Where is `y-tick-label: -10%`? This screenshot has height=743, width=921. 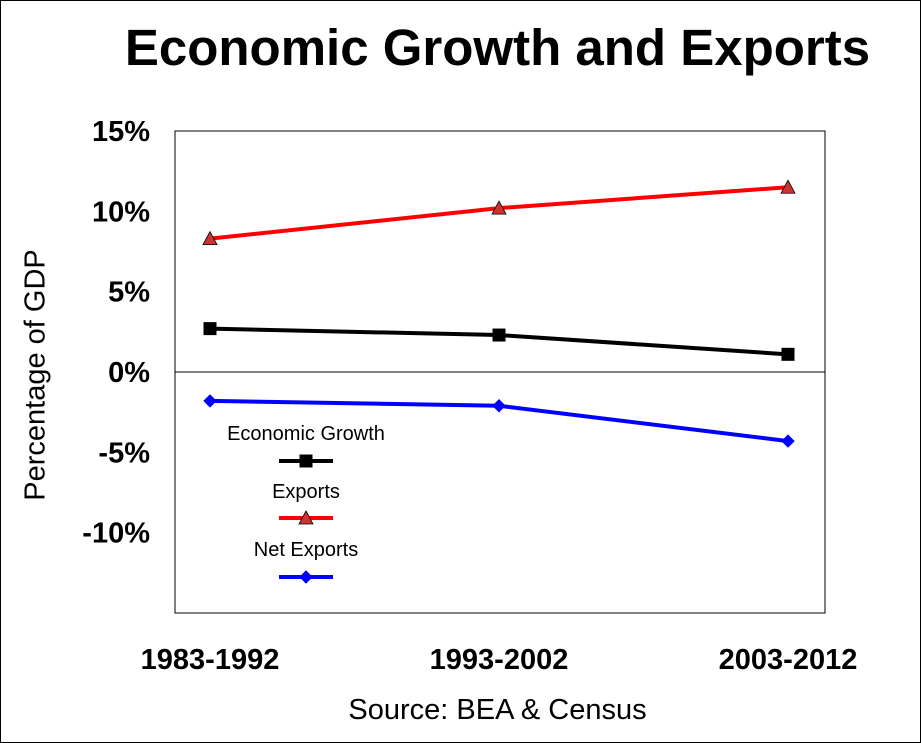 y-tick-label: -10% is located at coordinates (116, 534).